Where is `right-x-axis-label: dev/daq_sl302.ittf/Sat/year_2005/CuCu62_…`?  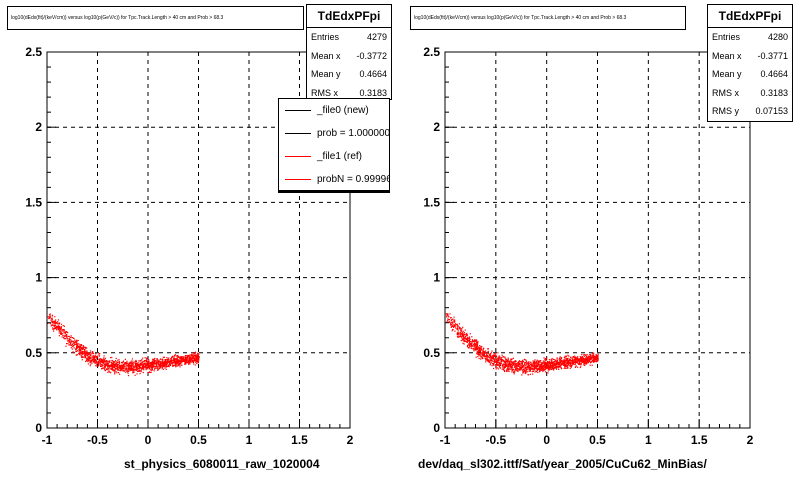 right-x-axis-label: dev/daq_sl302.ittf/Sat/year_2005/CuCu62_… is located at coordinates (562, 464).